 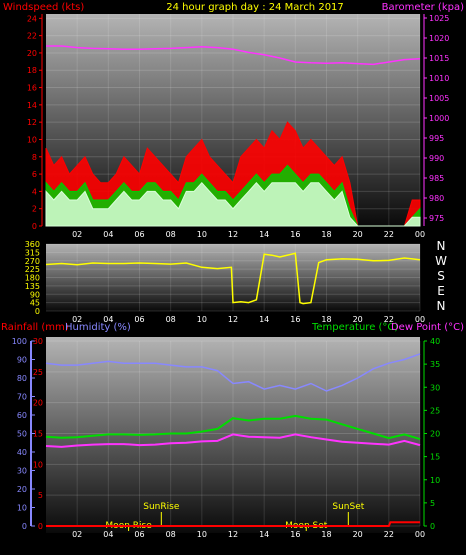 What do you see at coordinates (35, 294) in the screenshot?
I see `direction-tick-label: 90` at bounding box center [35, 294].